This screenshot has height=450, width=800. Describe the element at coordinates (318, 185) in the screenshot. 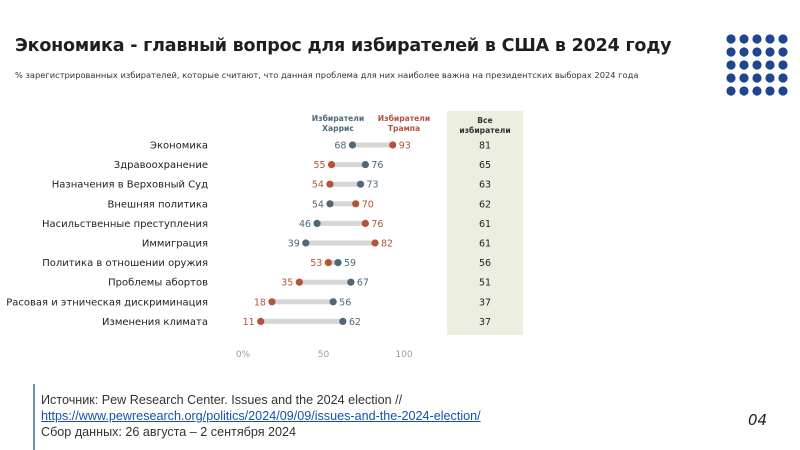

I see `data-label-trump: 54` at that location.